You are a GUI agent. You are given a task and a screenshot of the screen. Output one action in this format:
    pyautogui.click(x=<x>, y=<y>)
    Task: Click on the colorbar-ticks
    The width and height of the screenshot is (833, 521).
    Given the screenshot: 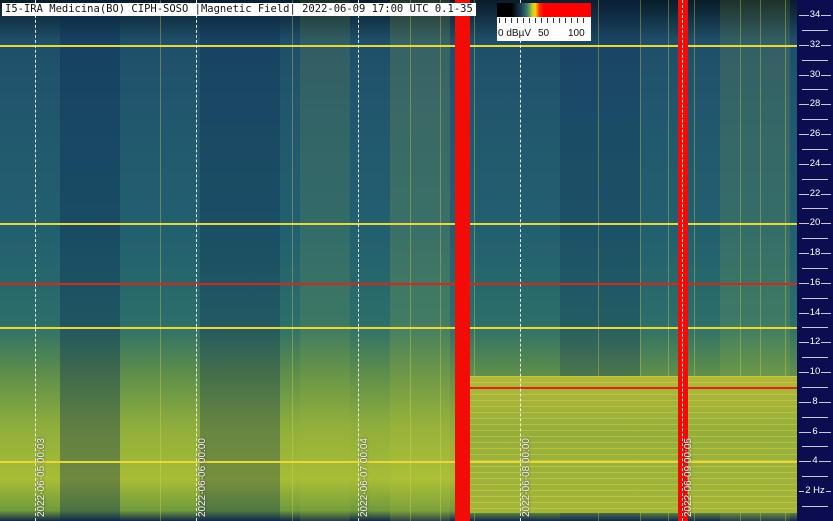 What is the action you would take?
    pyautogui.click(x=544, y=20)
    